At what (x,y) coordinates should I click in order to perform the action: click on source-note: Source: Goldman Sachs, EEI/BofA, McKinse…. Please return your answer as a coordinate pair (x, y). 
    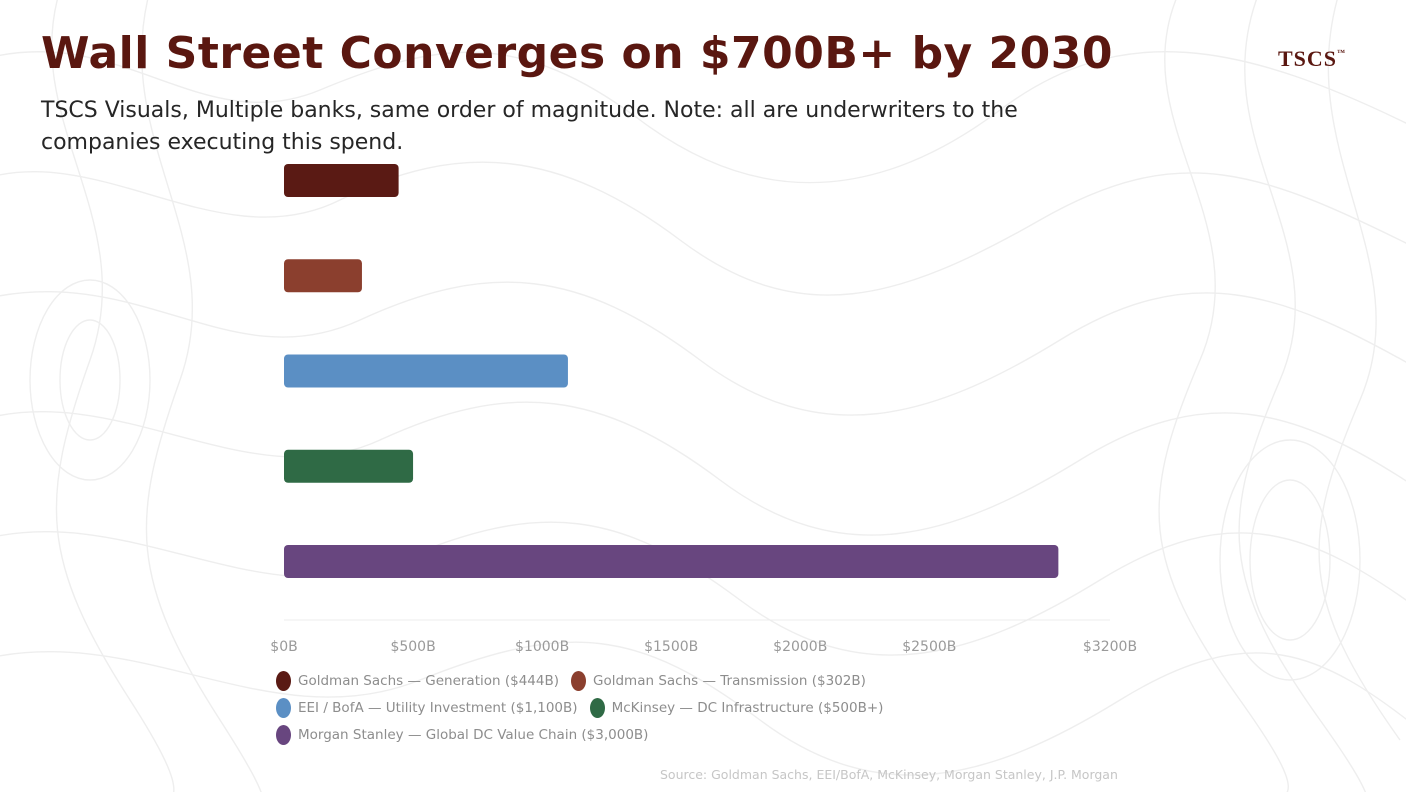
    Looking at the image, I should click on (889, 774).